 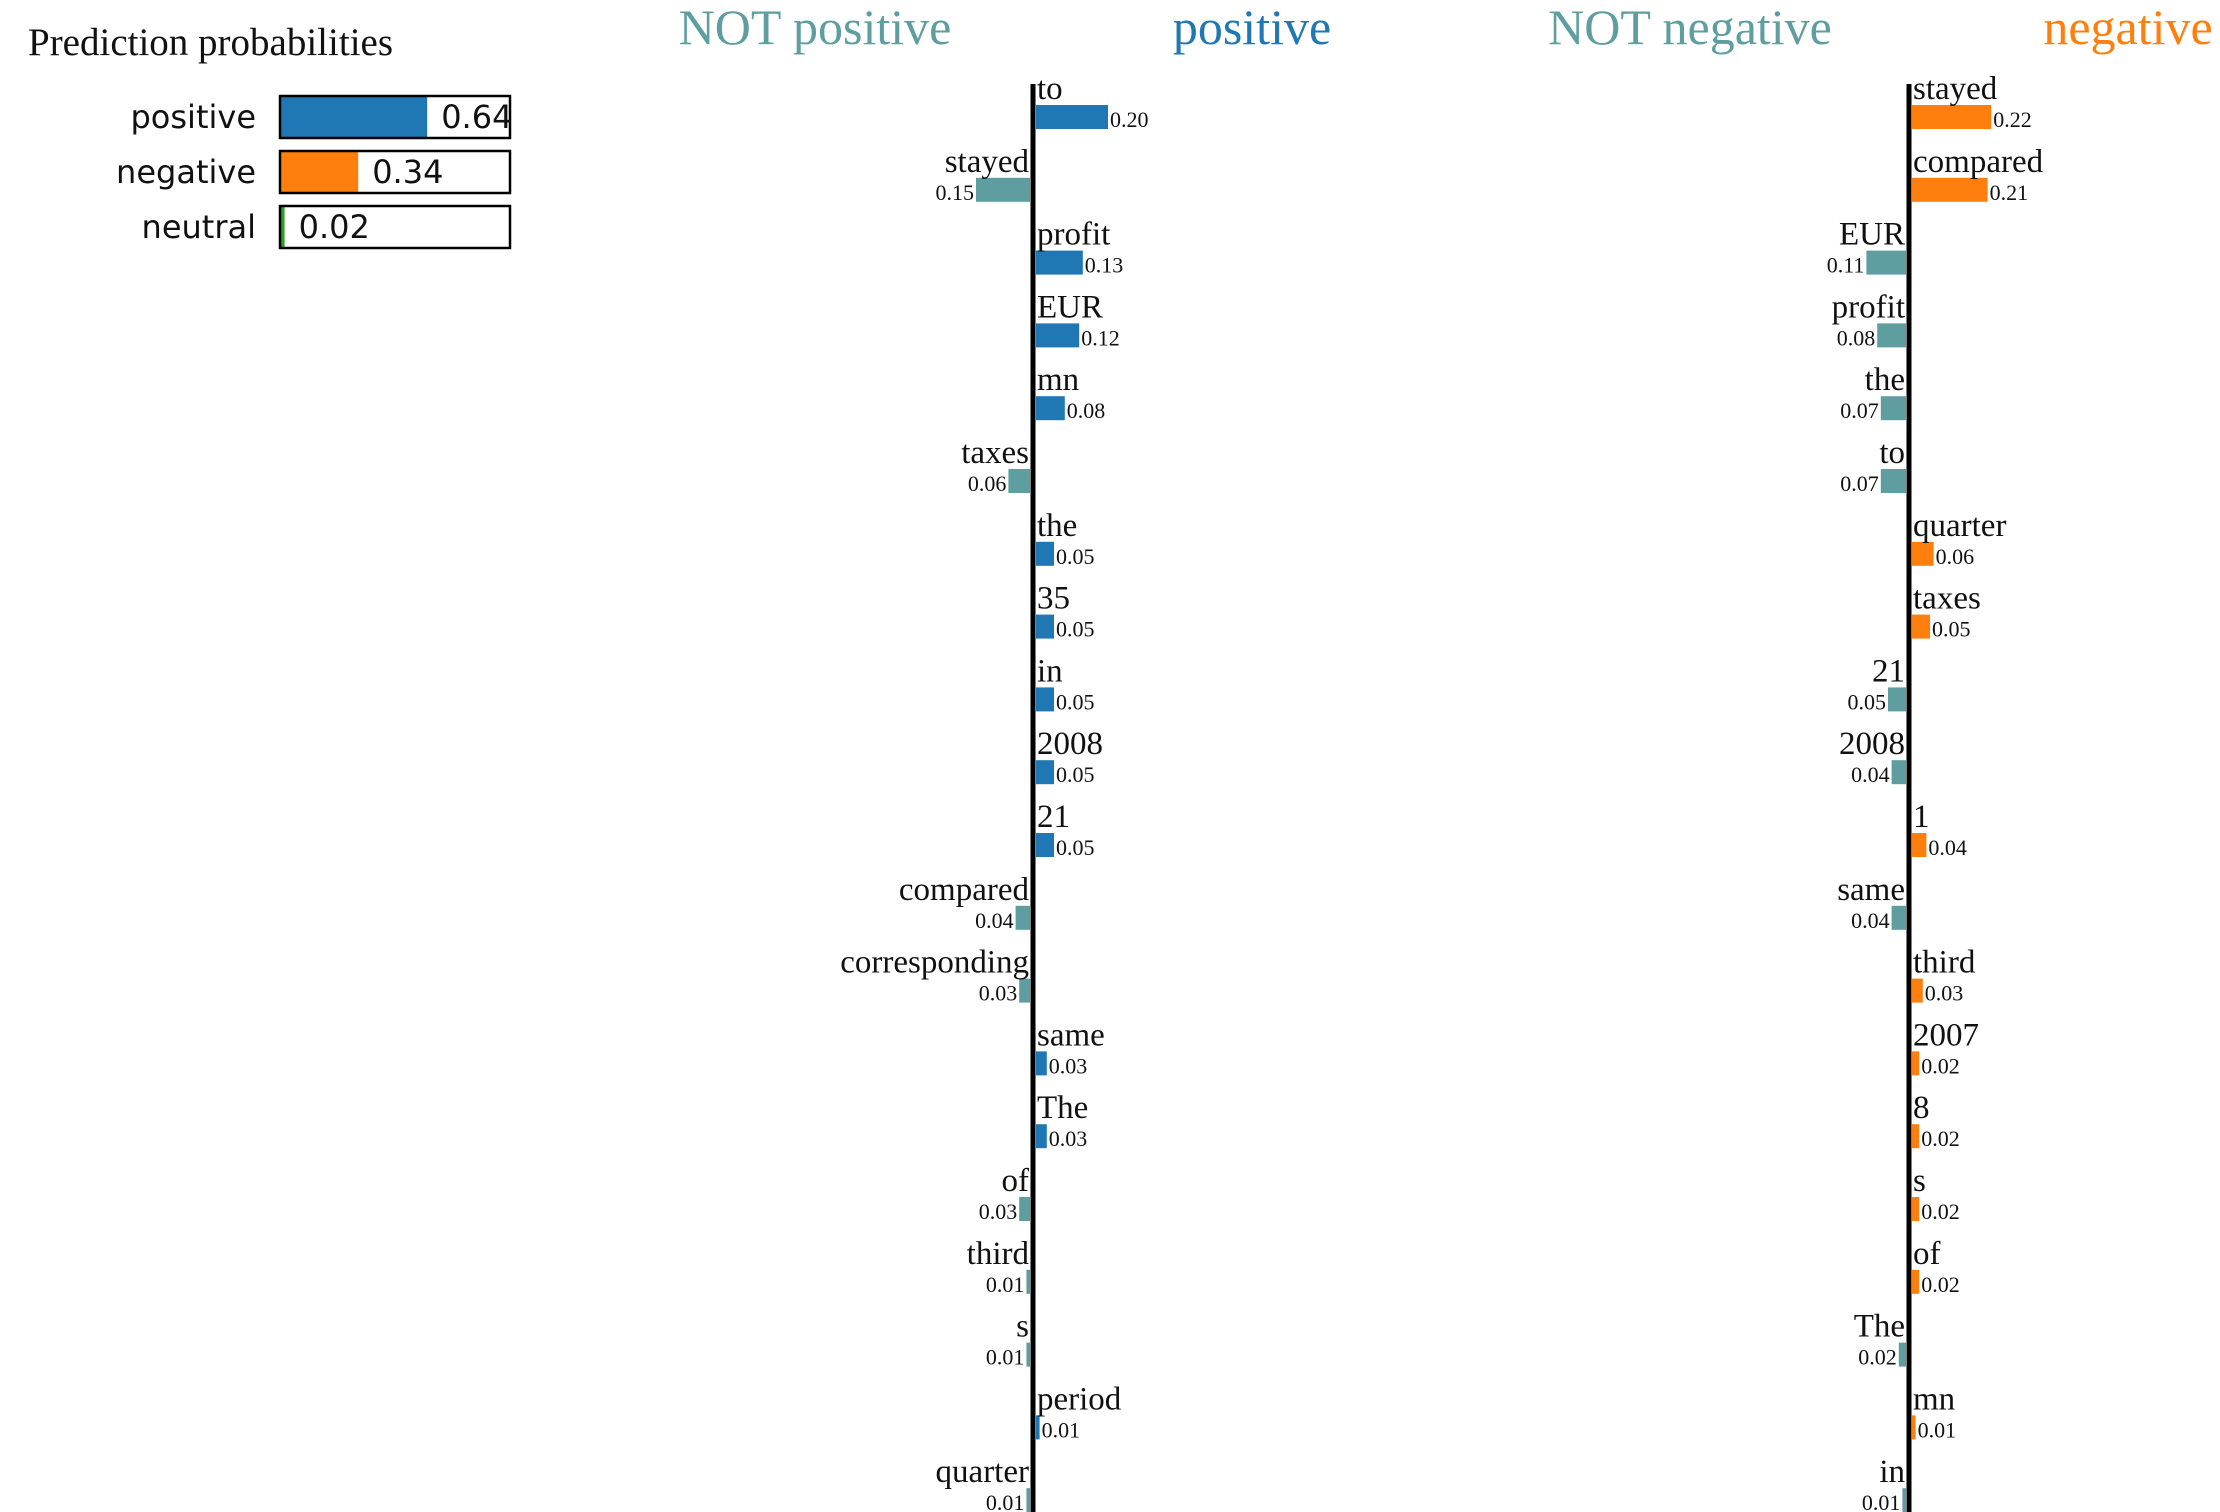 What do you see at coordinates (1100, 337) in the screenshot?
I see `positive-feature-value-3: 0.12` at bounding box center [1100, 337].